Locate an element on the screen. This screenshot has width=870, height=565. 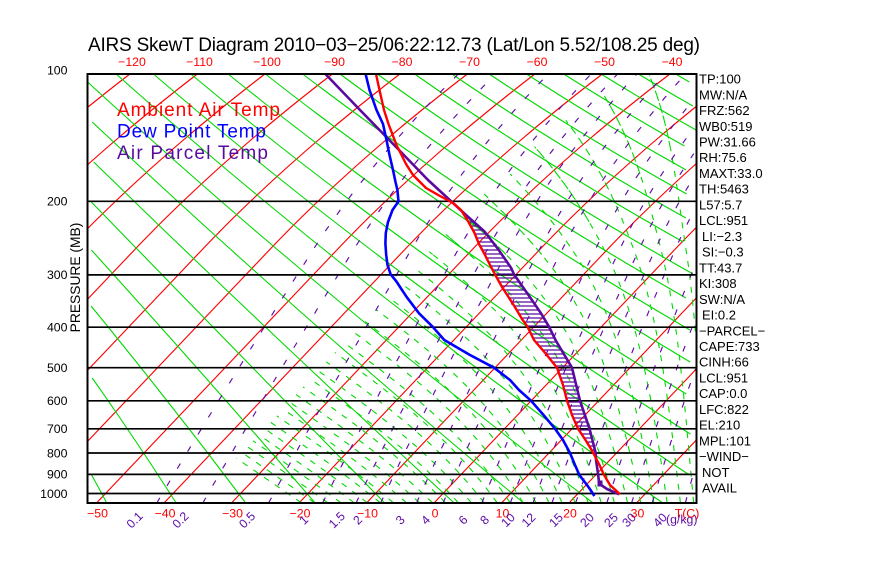
svg-text: PRESSURE (MB) is located at coordinates (75, 278).